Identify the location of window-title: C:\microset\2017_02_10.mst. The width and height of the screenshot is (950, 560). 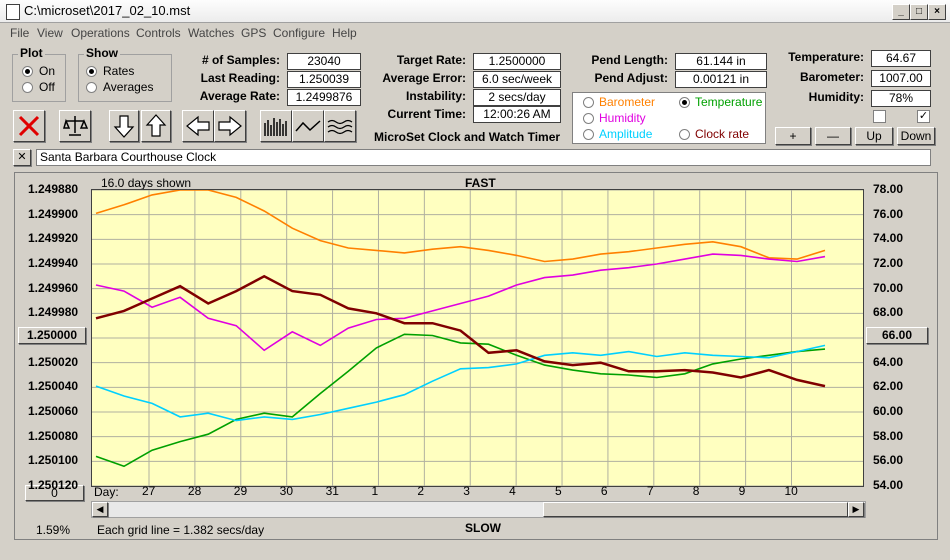
(107, 10).